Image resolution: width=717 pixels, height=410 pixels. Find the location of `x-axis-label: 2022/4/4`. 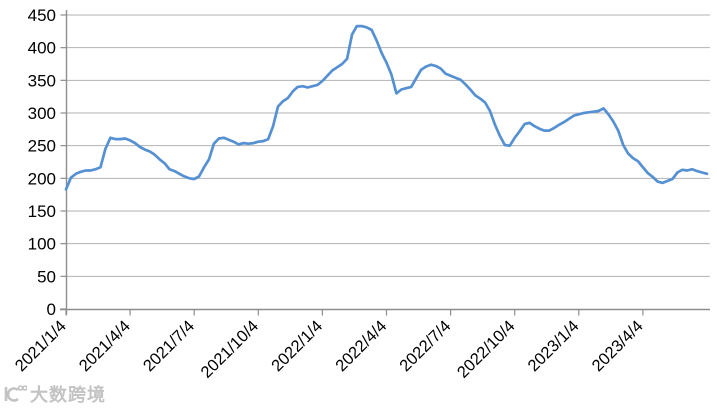

x-axis-label: 2022/4/4 is located at coordinates (361, 346).